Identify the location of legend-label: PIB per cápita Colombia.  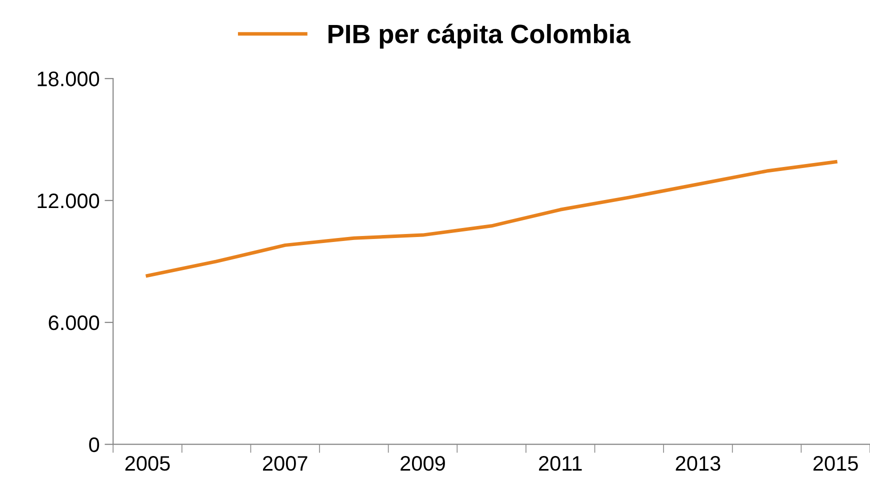
(479, 36).